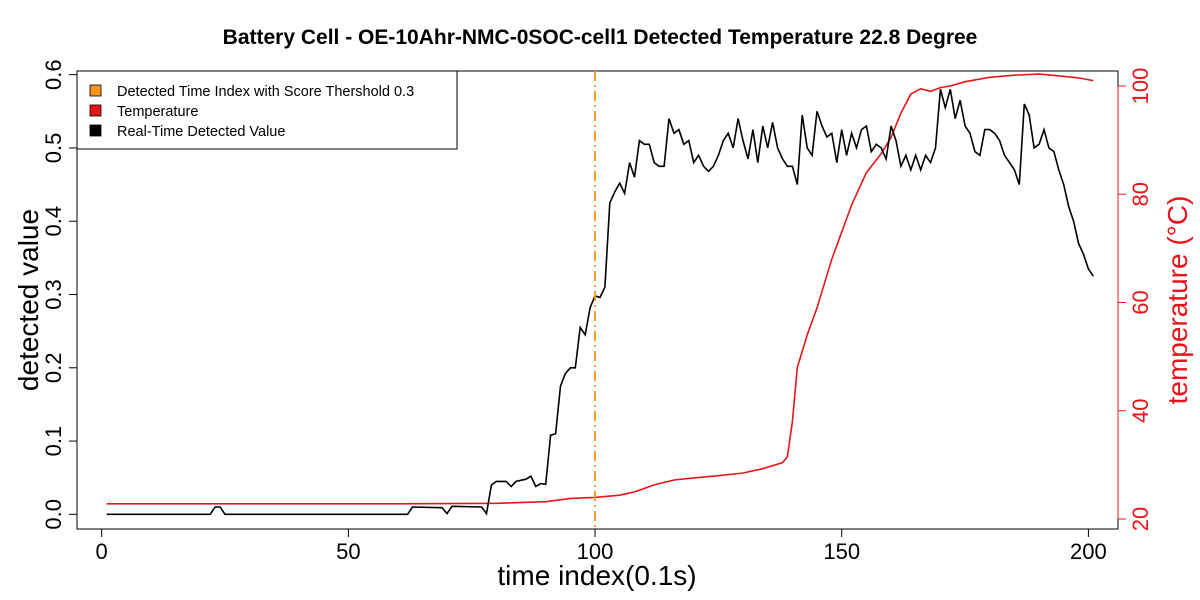 The width and height of the screenshot is (1200, 600). I want to click on y-tick-label: 0.0, so click(53, 514).